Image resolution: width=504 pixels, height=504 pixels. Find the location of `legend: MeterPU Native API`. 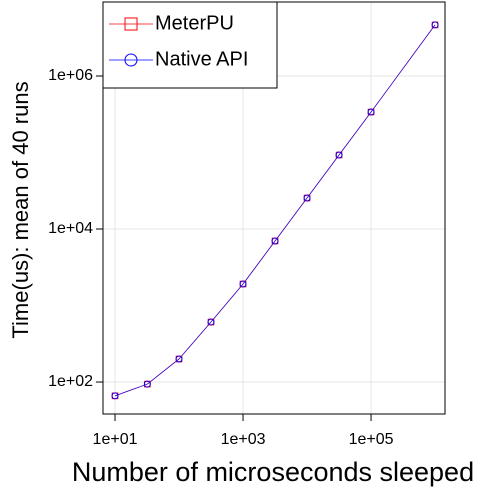

legend: MeterPU Native API is located at coordinates (190, 45).